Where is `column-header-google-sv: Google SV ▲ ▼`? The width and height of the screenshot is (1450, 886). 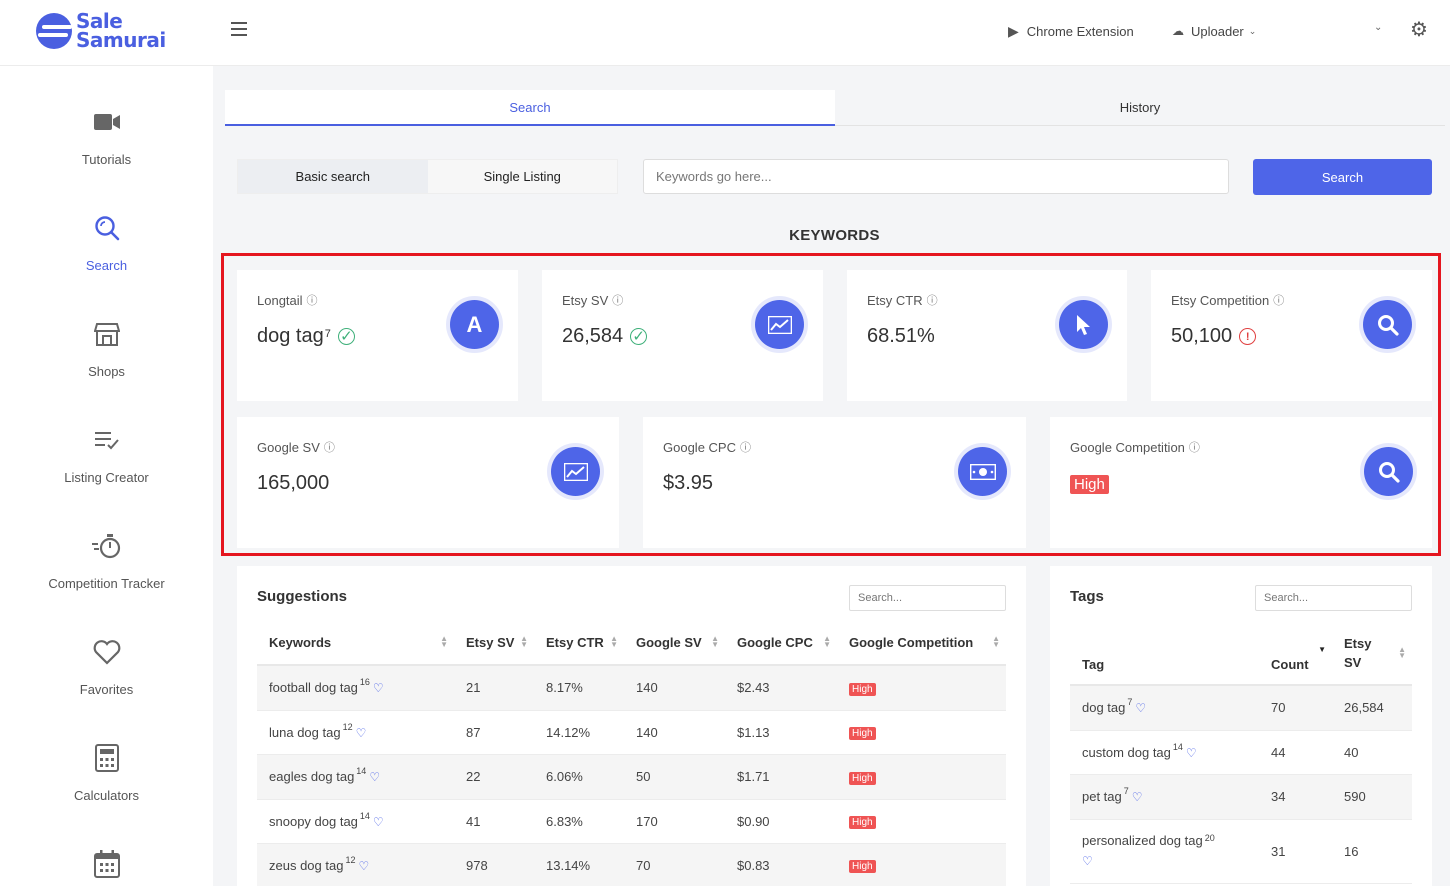
column-header-google-sv: Google SV ▲ ▼ is located at coordinates (674, 643).